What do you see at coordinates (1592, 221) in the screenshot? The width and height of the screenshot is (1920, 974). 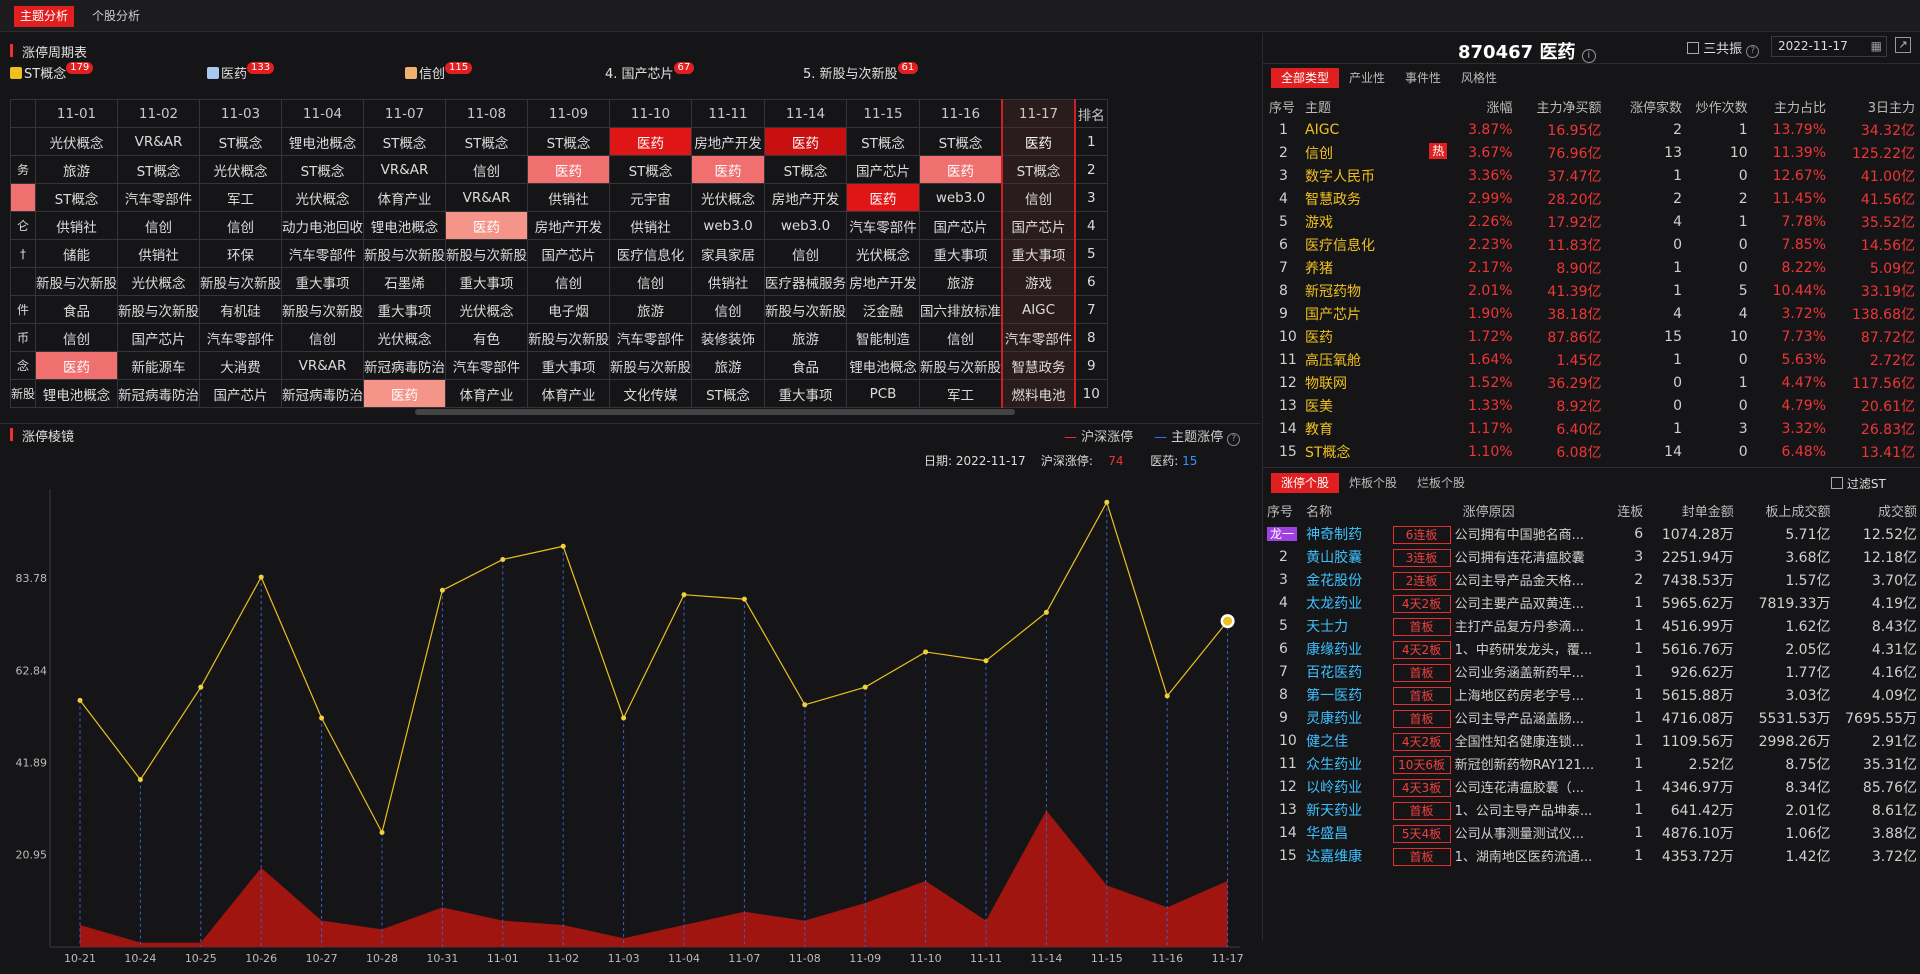 I see `theme-row: 5 游戏 2.26% 17.92亿 4 1 7.78% 35.52亿` at bounding box center [1592, 221].